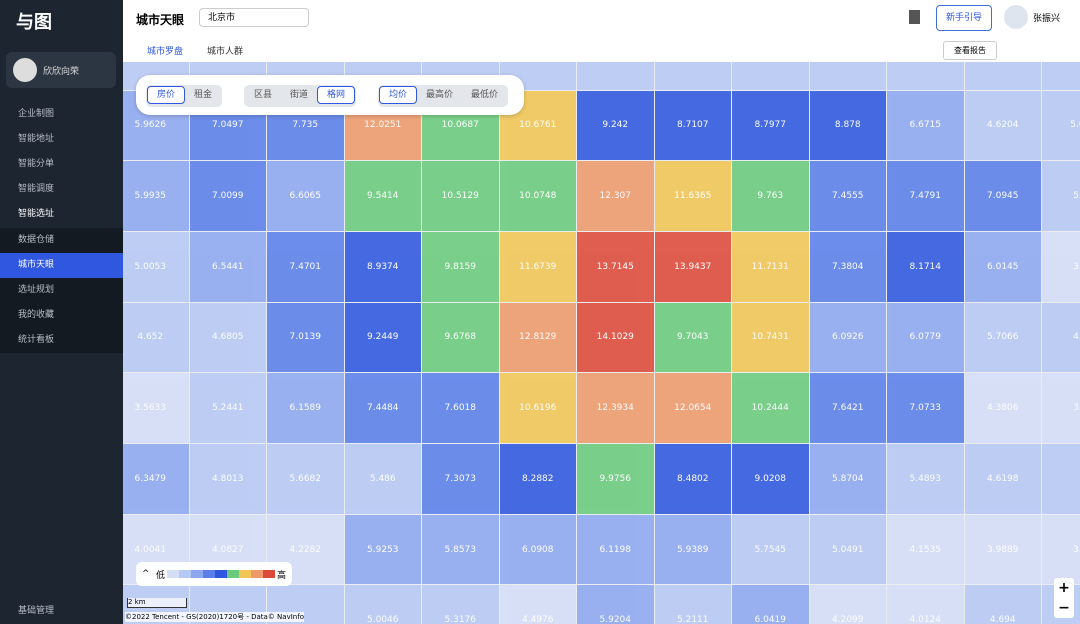 The image size is (1080, 624). What do you see at coordinates (305, 408) in the screenshot?
I see `grid-cell: 6.1589` at bounding box center [305, 408].